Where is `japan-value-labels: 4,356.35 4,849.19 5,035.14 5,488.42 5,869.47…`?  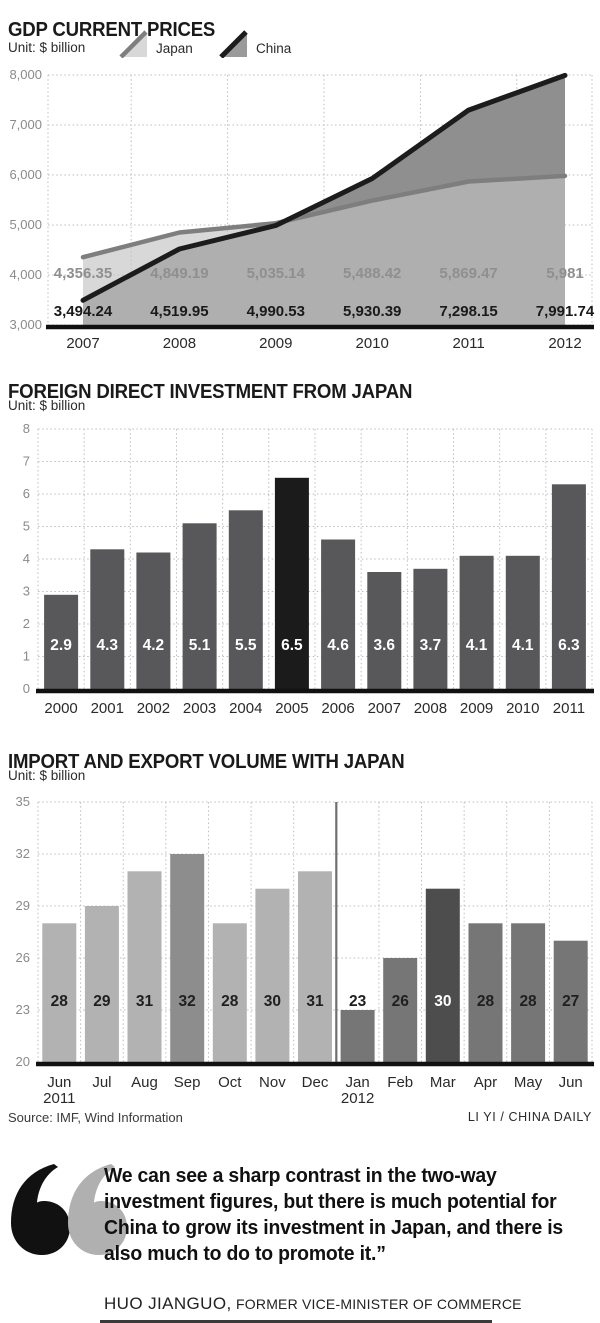
japan-value-labels: 4,356.35 4,849.19 5,035.14 5,488.42 5,869.47… is located at coordinates (319, 273).